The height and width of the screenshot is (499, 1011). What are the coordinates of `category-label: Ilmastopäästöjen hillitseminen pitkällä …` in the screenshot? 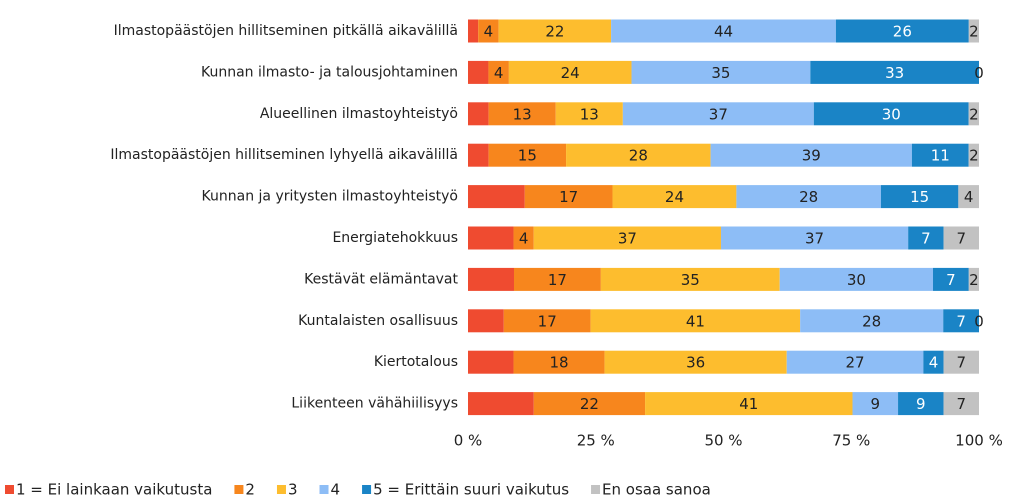 It's located at (286, 31).